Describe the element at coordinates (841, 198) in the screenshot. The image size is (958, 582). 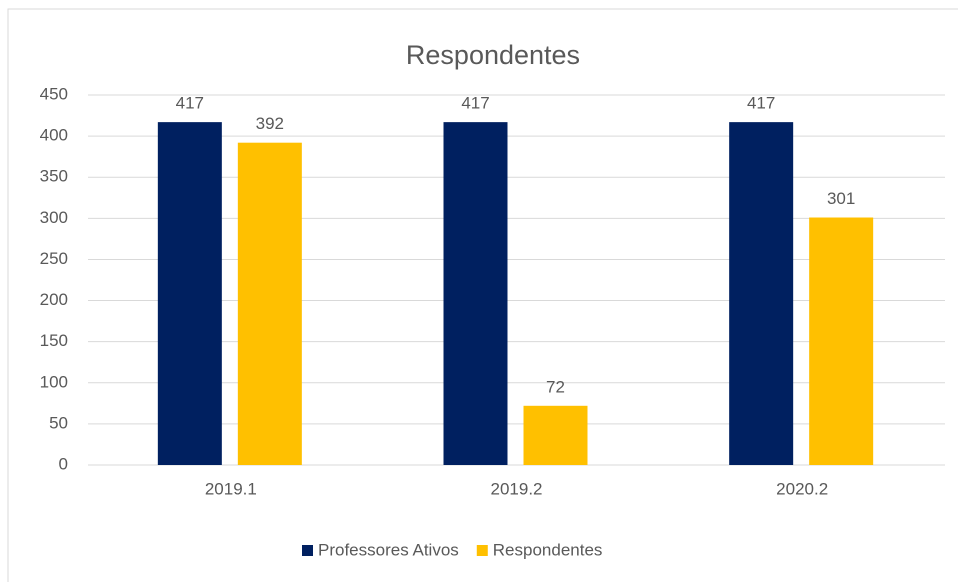
I see `data-label: 301` at that location.